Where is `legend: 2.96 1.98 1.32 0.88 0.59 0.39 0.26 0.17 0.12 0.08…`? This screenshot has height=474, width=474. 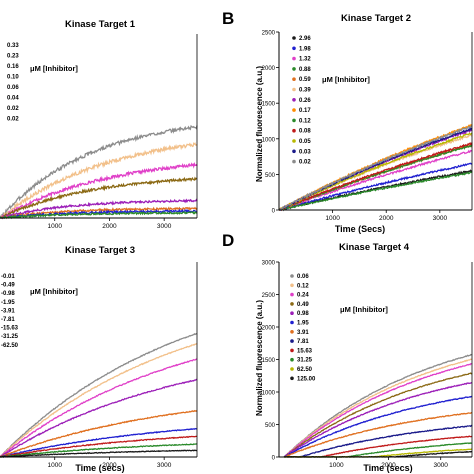 legend: 2.96 1.98 1.32 0.88 0.59 0.39 0.26 0.17 0.12 0.08… is located at coordinates (301, 101).